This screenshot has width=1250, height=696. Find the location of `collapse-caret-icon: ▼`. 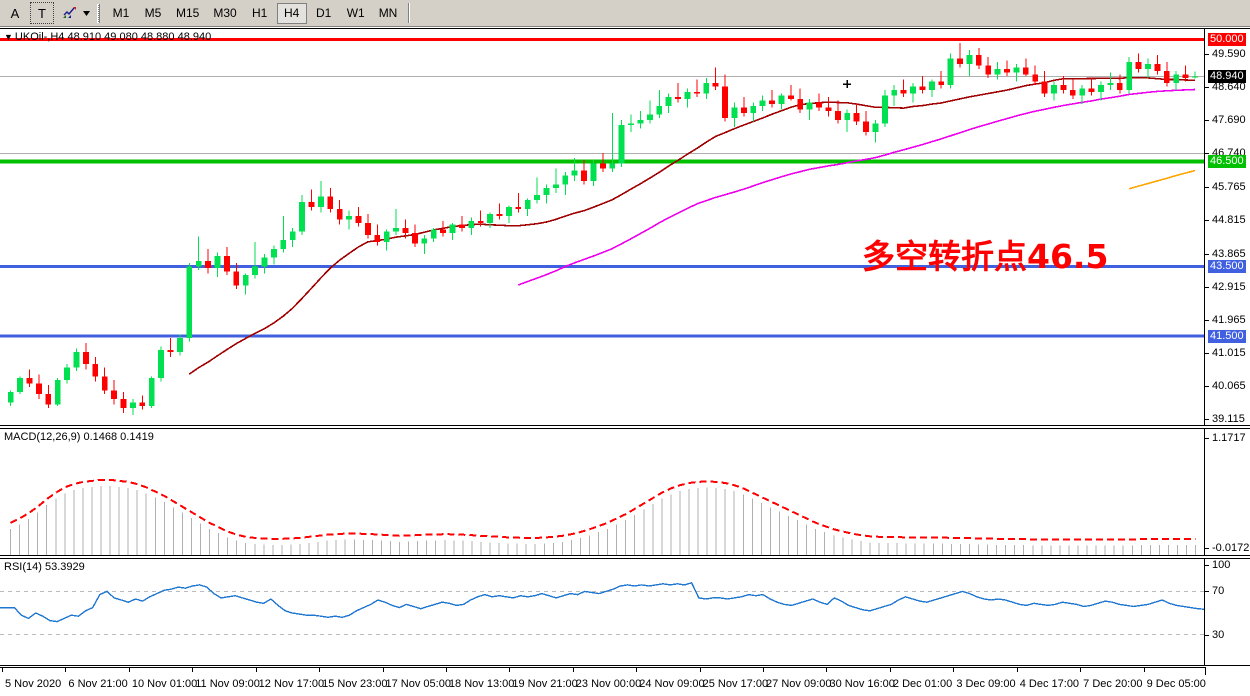

collapse-caret-icon: ▼ is located at coordinates (8, 37).